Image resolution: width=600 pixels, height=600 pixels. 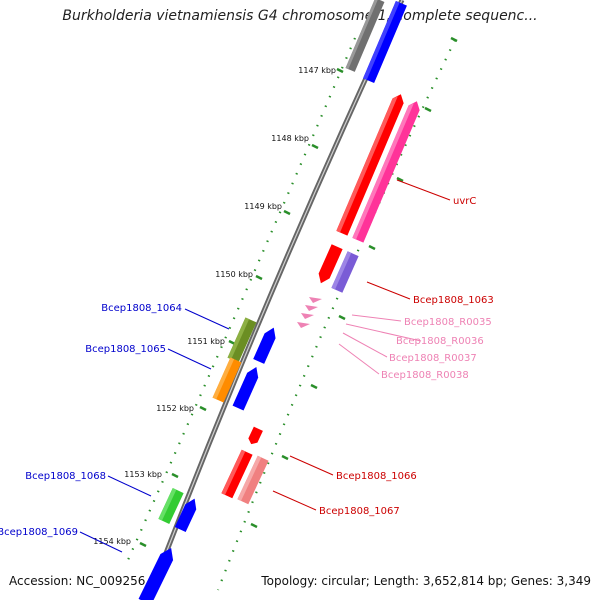 What do you see at coordinates (311, 308) in the screenshot?
I see `trna-r0036` at bounding box center [311, 308].